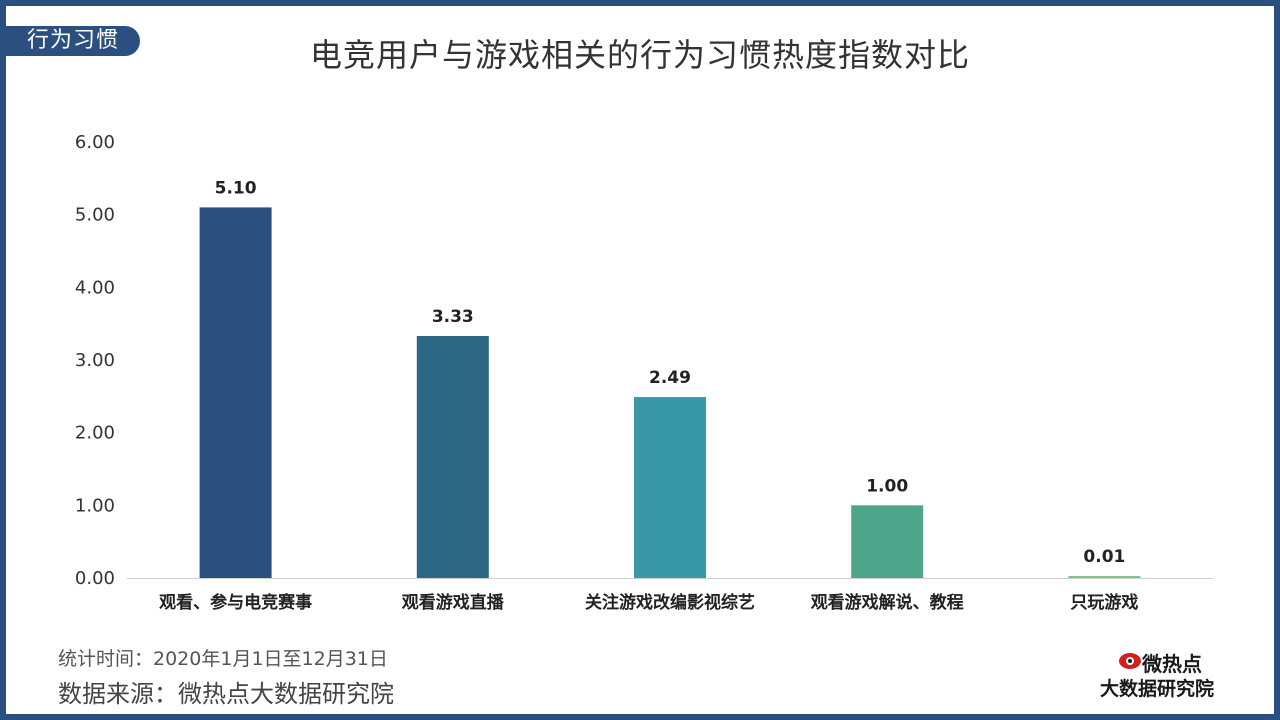 This screenshot has width=1280, height=720. Describe the element at coordinates (670, 378) in the screenshot. I see `data-label: 2.49` at that location.